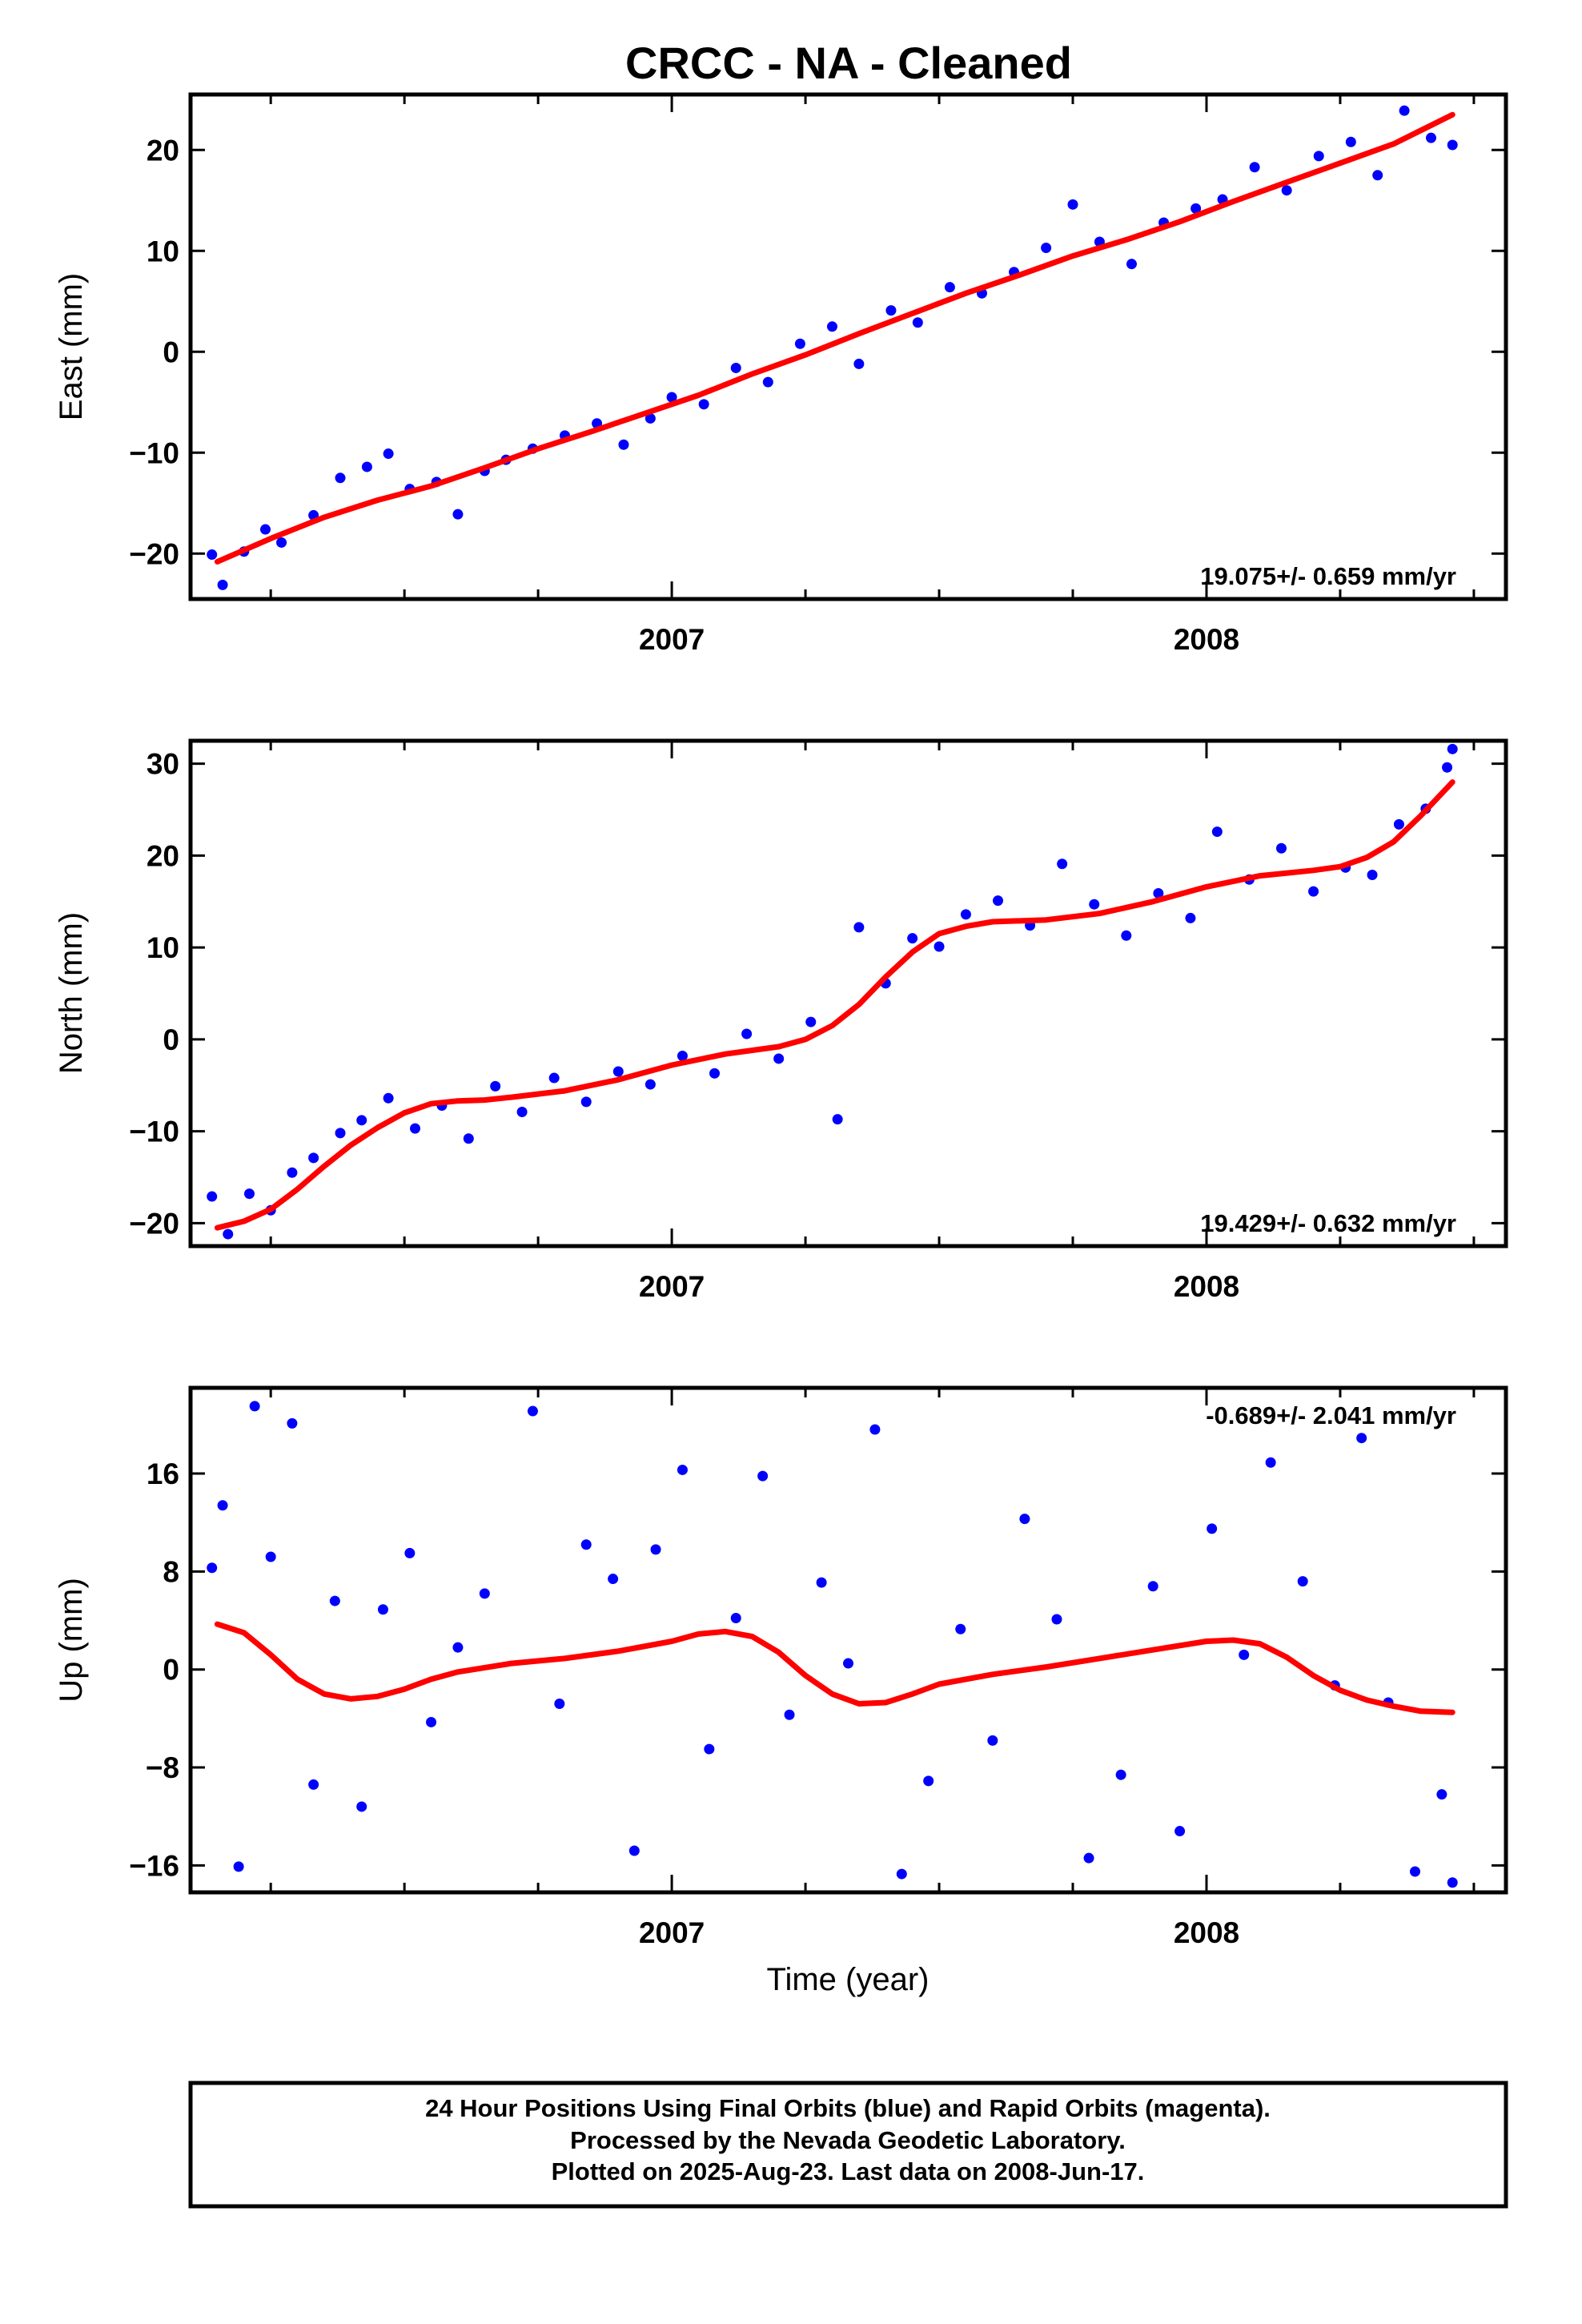 The height and width of the screenshot is (2324, 1582). I want to click on rate-label: 19.429+/- 0.632 mm/yr, so click(1328, 1223).